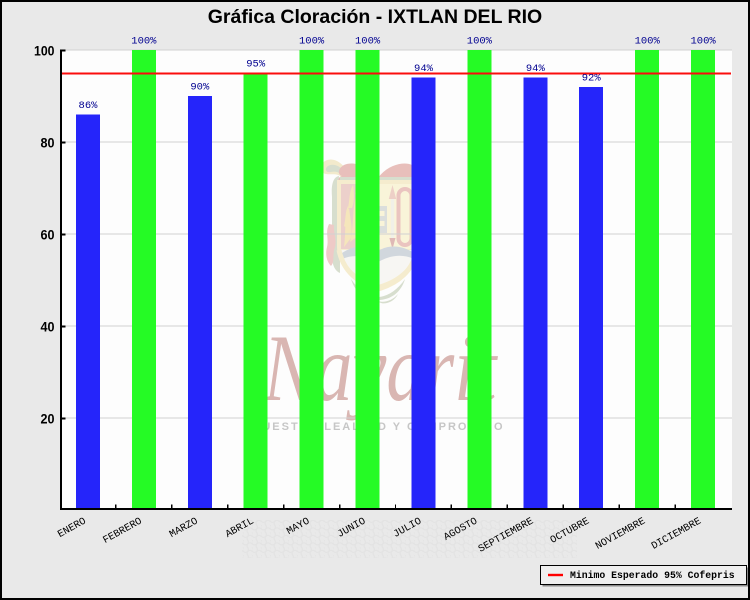  Describe the element at coordinates (200, 88) in the screenshot. I see `svg-text: 90%` at that location.